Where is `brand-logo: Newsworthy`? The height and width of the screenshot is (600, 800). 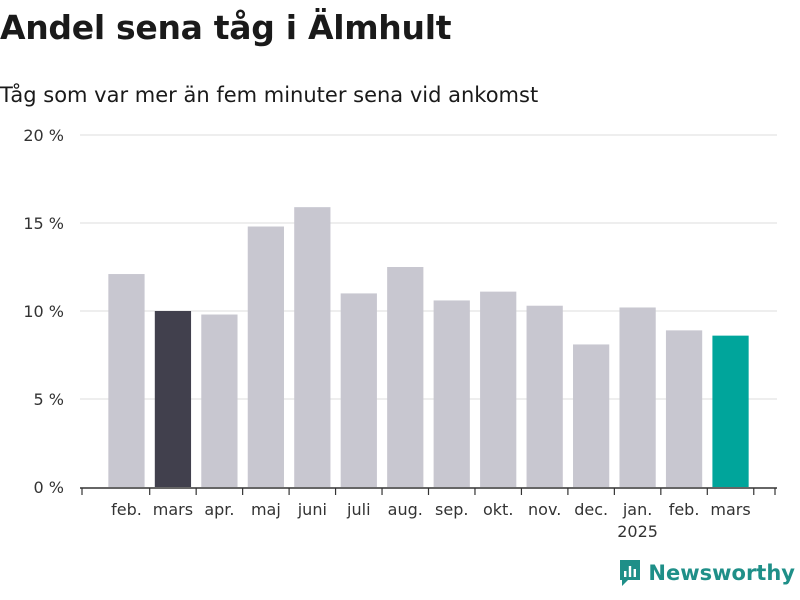
brand-logo: Newsworthy is located at coordinates (706, 573).